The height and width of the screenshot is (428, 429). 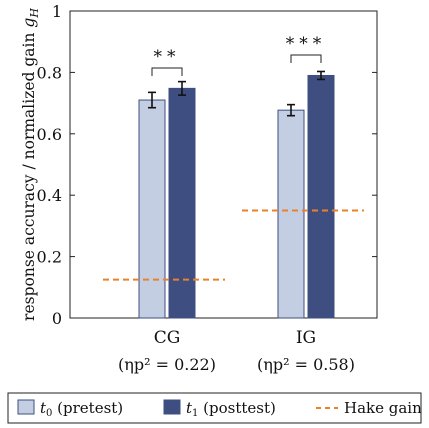 I want to click on y-tick-label: 0.8, so click(x=49, y=72).